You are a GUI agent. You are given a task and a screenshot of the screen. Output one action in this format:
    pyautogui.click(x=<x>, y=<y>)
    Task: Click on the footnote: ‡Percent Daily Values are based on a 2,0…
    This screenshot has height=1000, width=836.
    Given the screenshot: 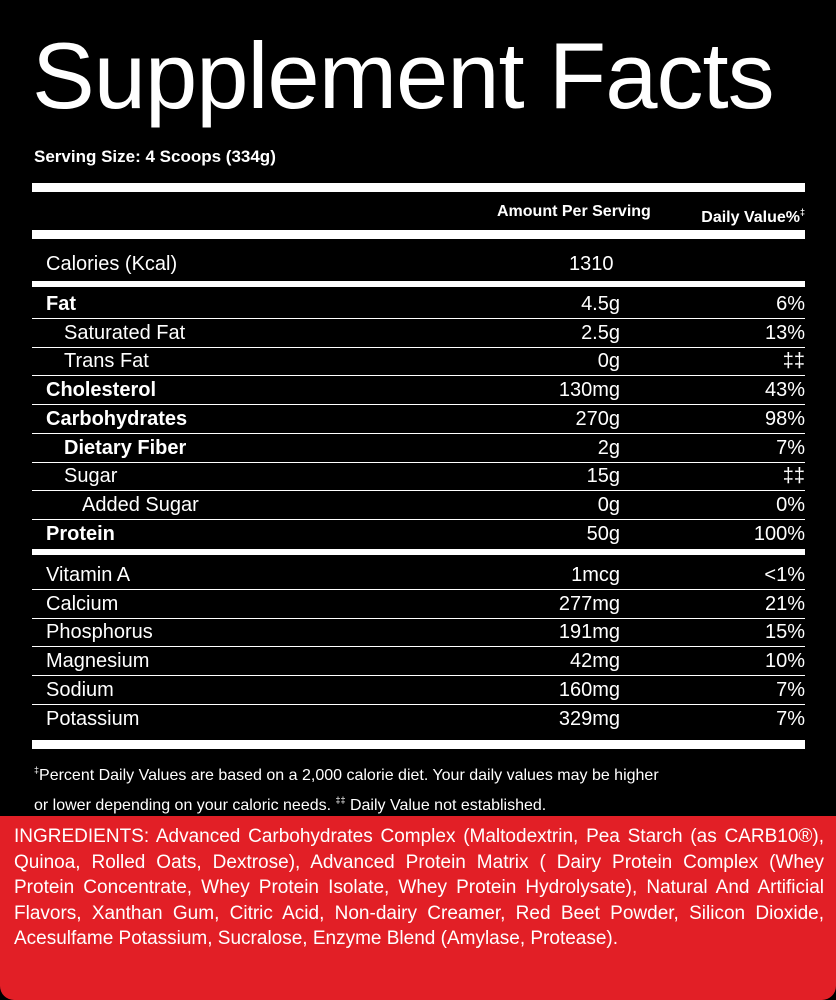 What is the action you would take?
    pyautogui.click(x=424, y=788)
    